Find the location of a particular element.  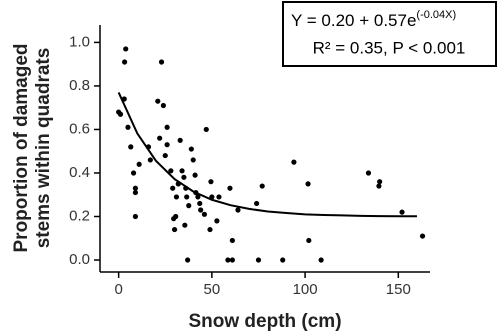

x-tick-label: 0 is located at coordinates (118, 289).